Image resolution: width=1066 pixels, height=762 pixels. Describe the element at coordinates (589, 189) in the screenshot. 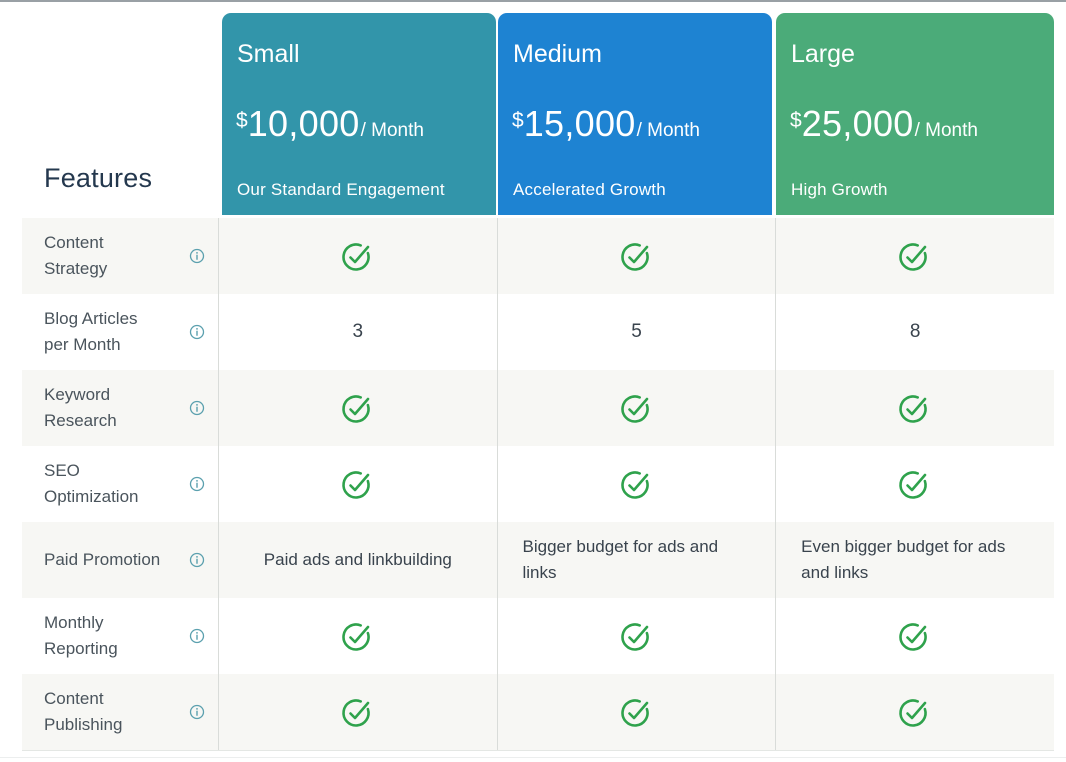

I see `plan-tagline: Accelerated Growth` at that location.